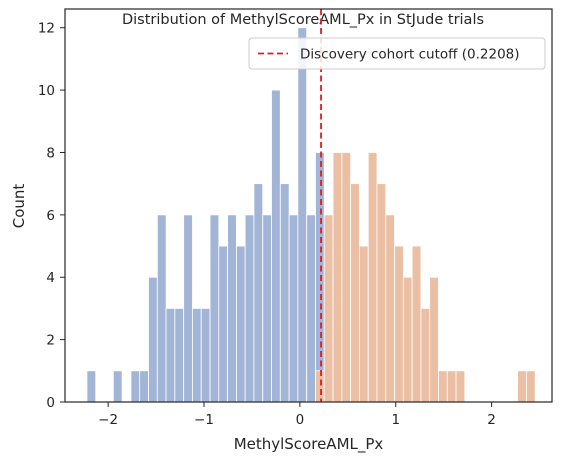 The height and width of the screenshot is (463, 572). What do you see at coordinates (46, 91) in the screenshot?
I see `y-tick-label: 10` at bounding box center [46, 91].